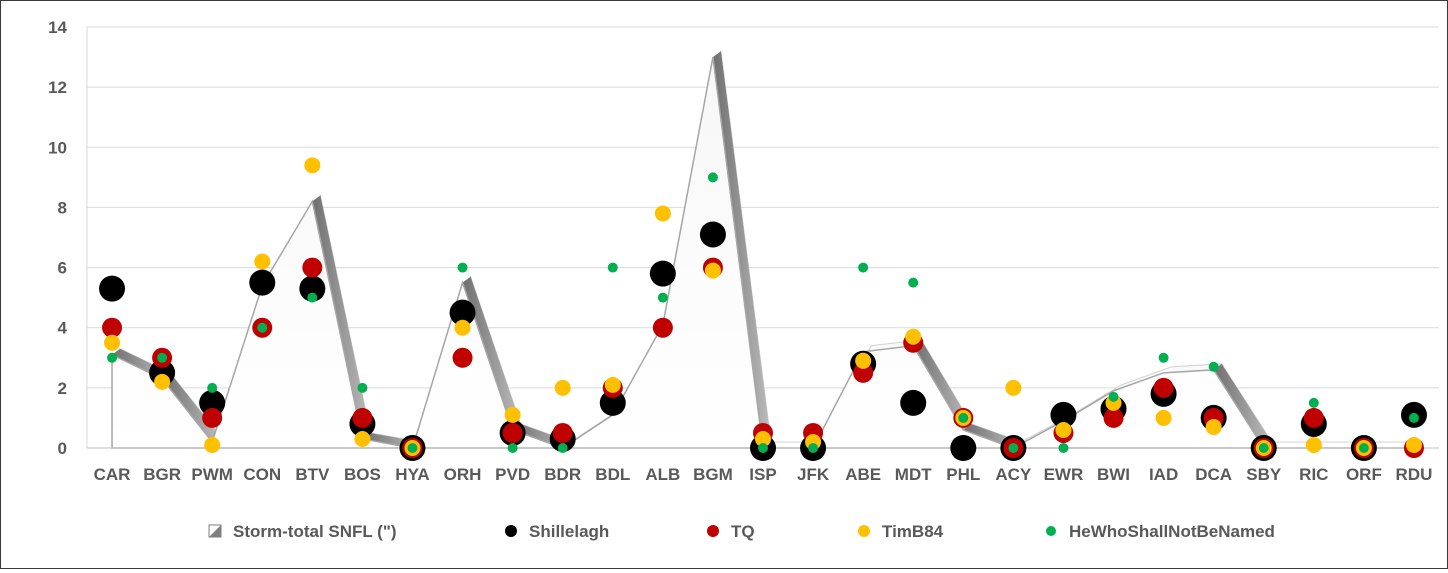 This screenshot has width=1448, height=573. What do you see at coordinates (762, 474) in the screenshot?
I see `x-tick-label: ISP` at bounding box center [762, 474].